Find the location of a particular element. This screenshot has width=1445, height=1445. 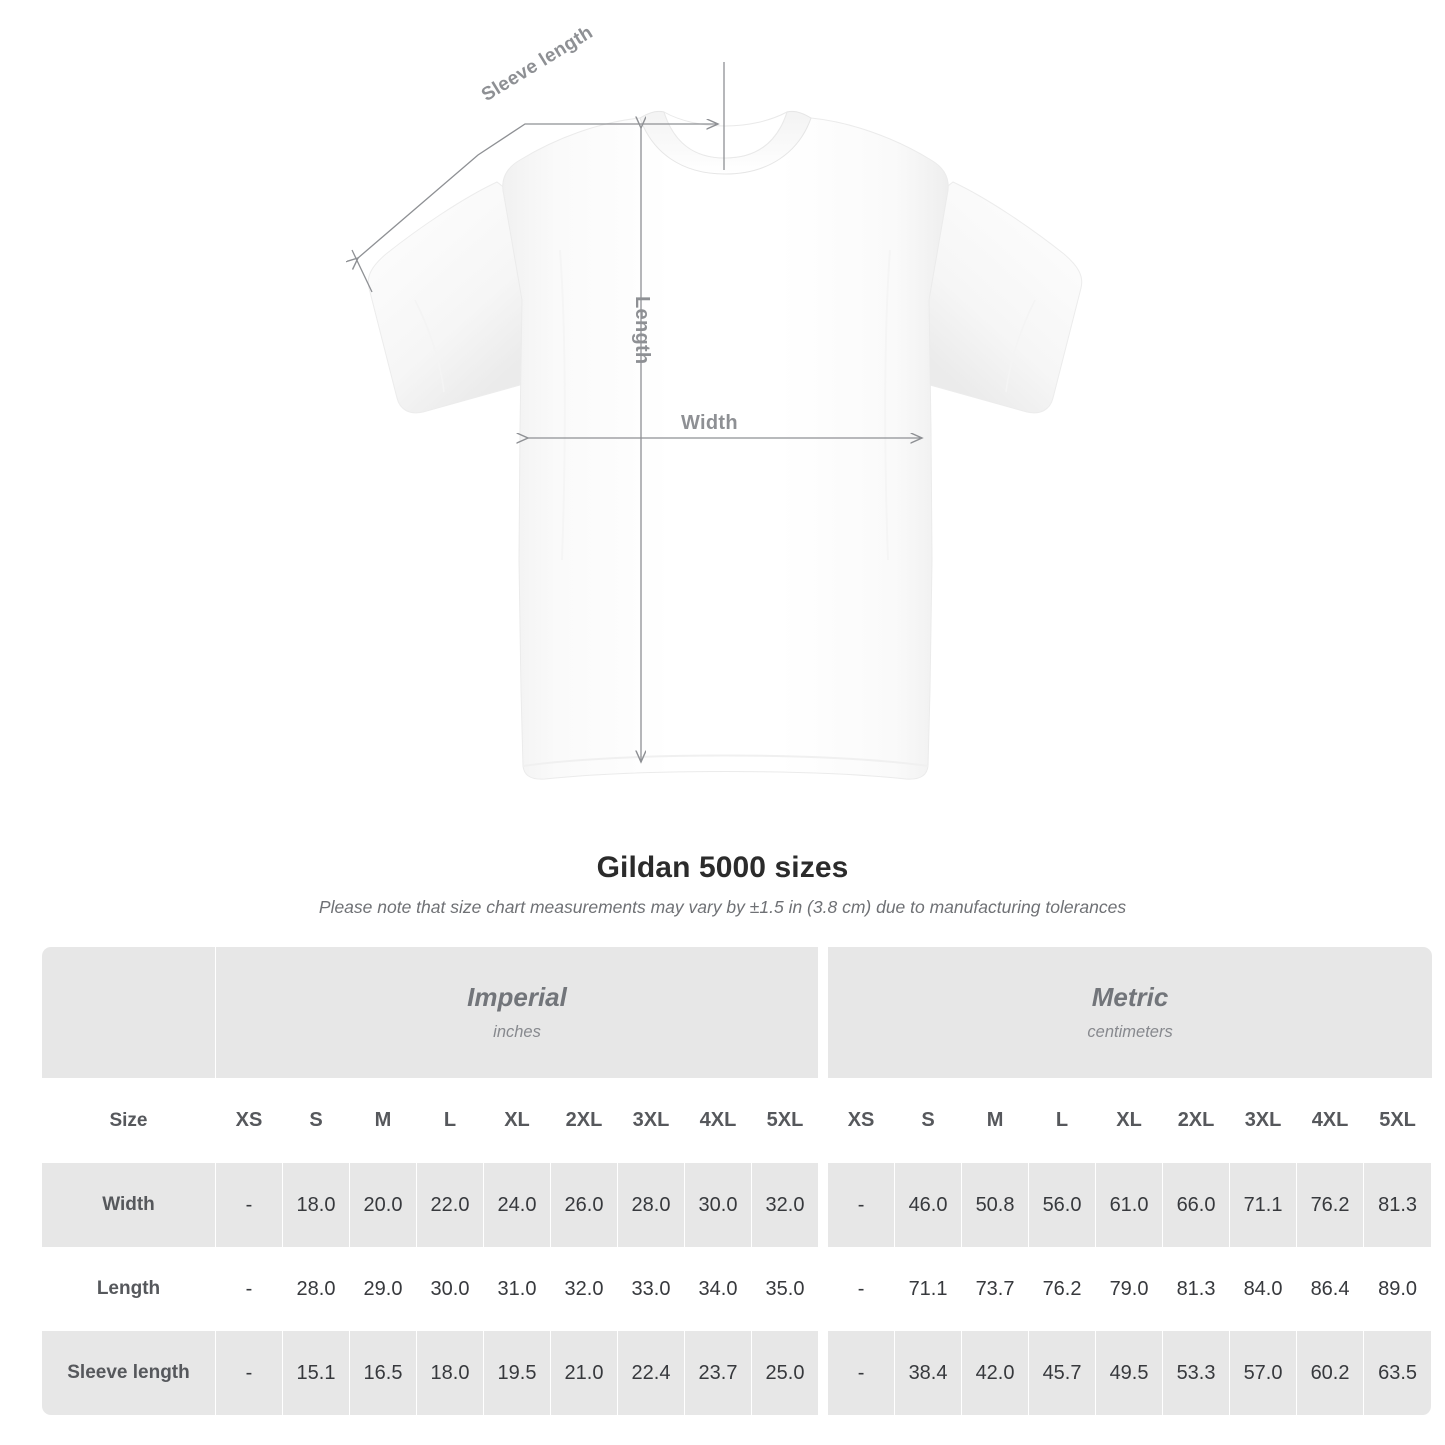

cell-length-imperial-4XL: 34.0 is located at coordinates (718, 1289).